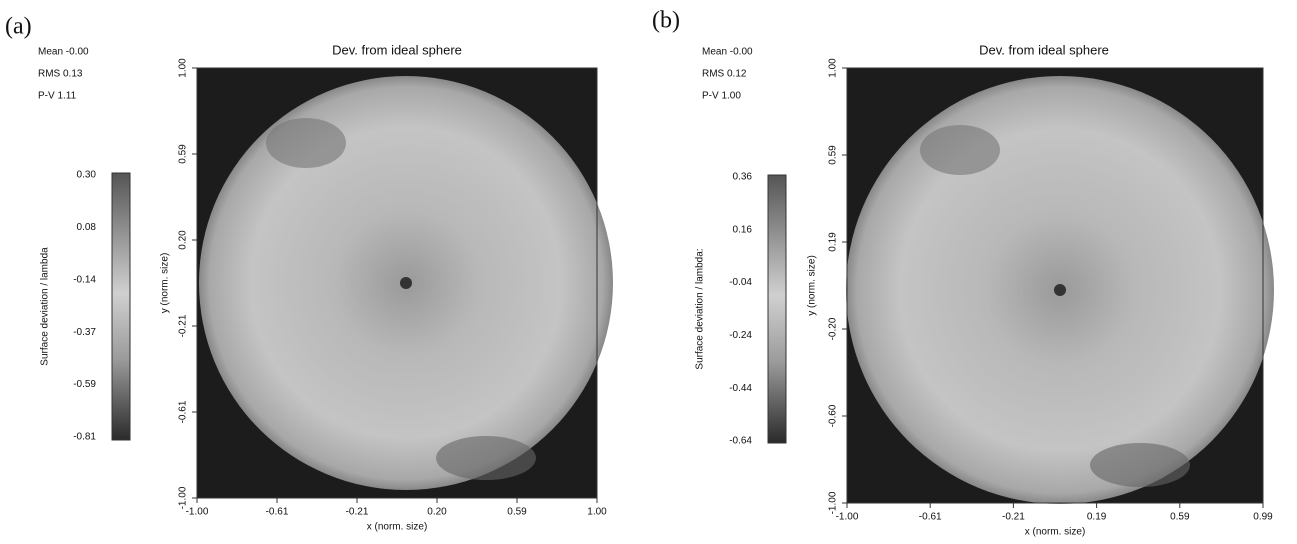  What do you see at coordinates (84, 437) in the screenshot?
I see `colorbar-tick-label: -0.81` at bounding box center [84, 437].